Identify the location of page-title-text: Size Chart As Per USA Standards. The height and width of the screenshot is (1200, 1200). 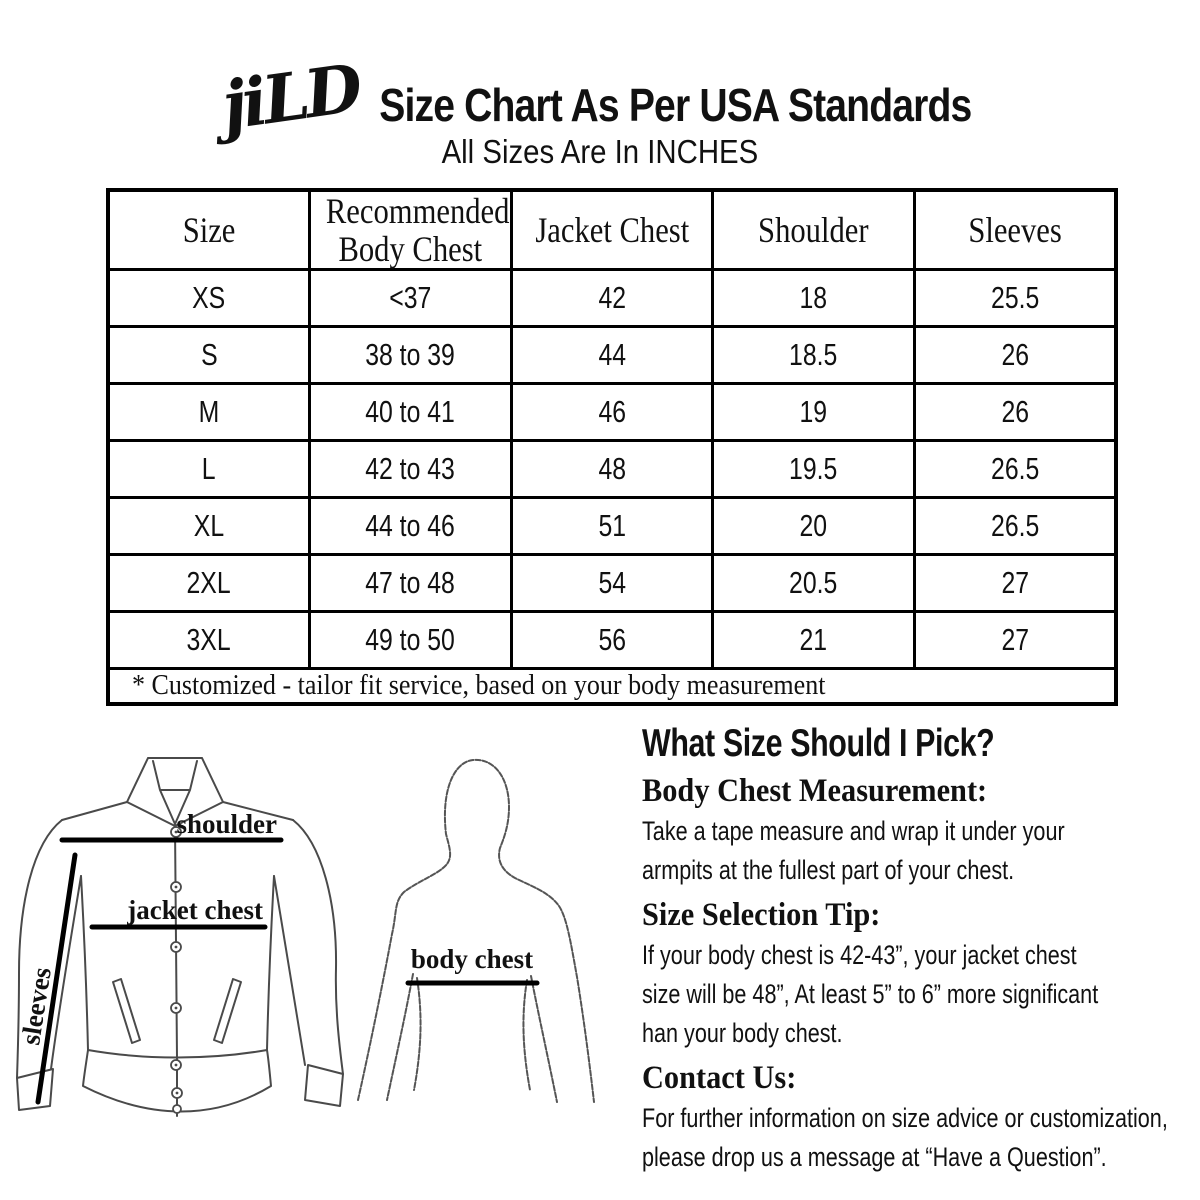
(675, 105).